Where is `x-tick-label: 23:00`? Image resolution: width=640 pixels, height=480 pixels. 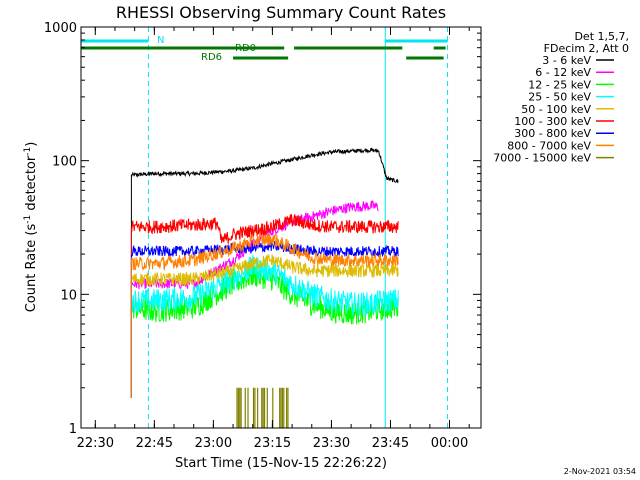
x-tick-label: 23:00 is located at coordinates (213, 443).